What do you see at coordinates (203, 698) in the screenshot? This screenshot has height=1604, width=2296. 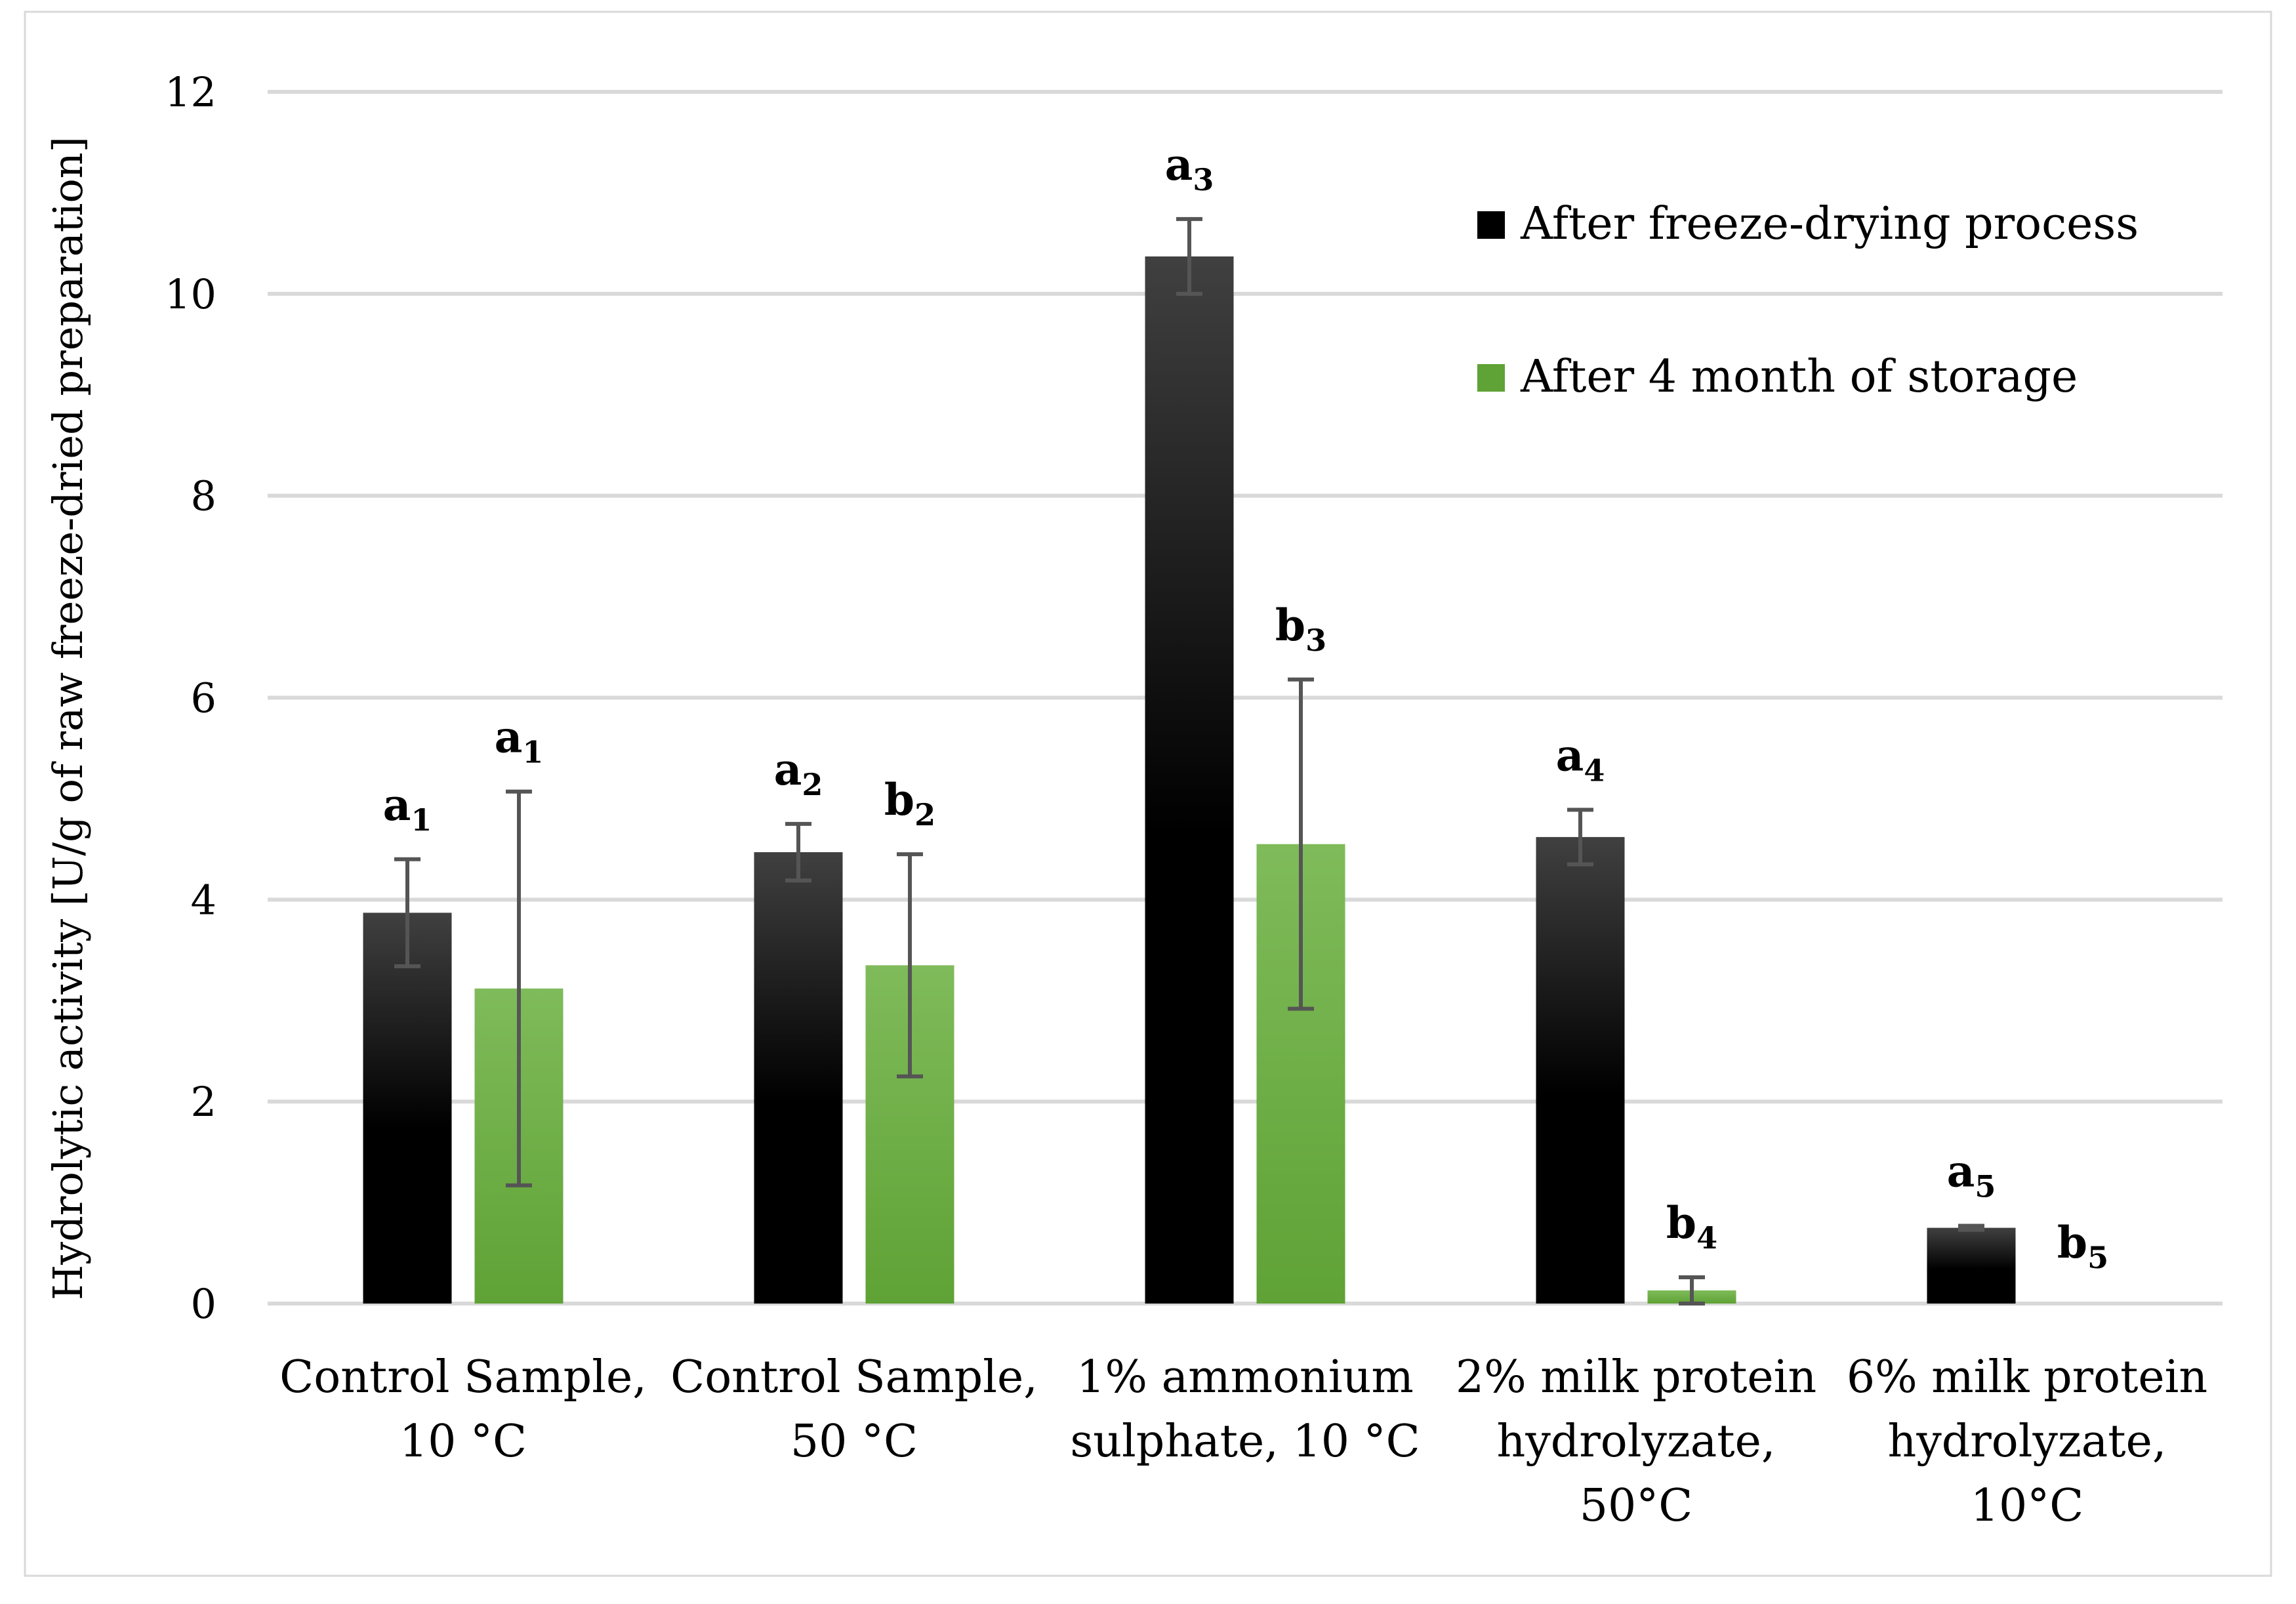 I see `y-tick-label: 6` at bounding box center [203, 698].